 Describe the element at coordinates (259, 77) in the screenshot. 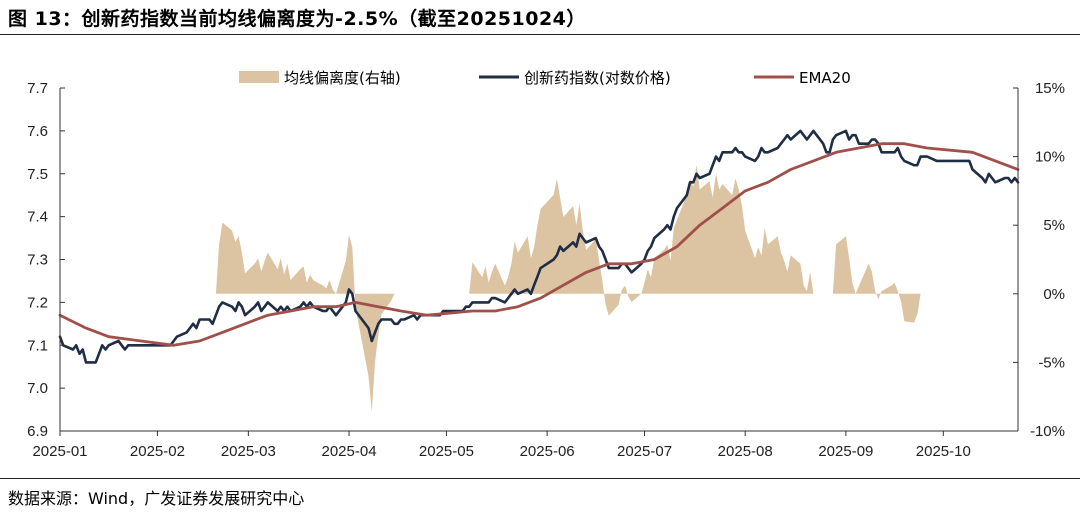

I see `legend-swatch-deviation` at that location.